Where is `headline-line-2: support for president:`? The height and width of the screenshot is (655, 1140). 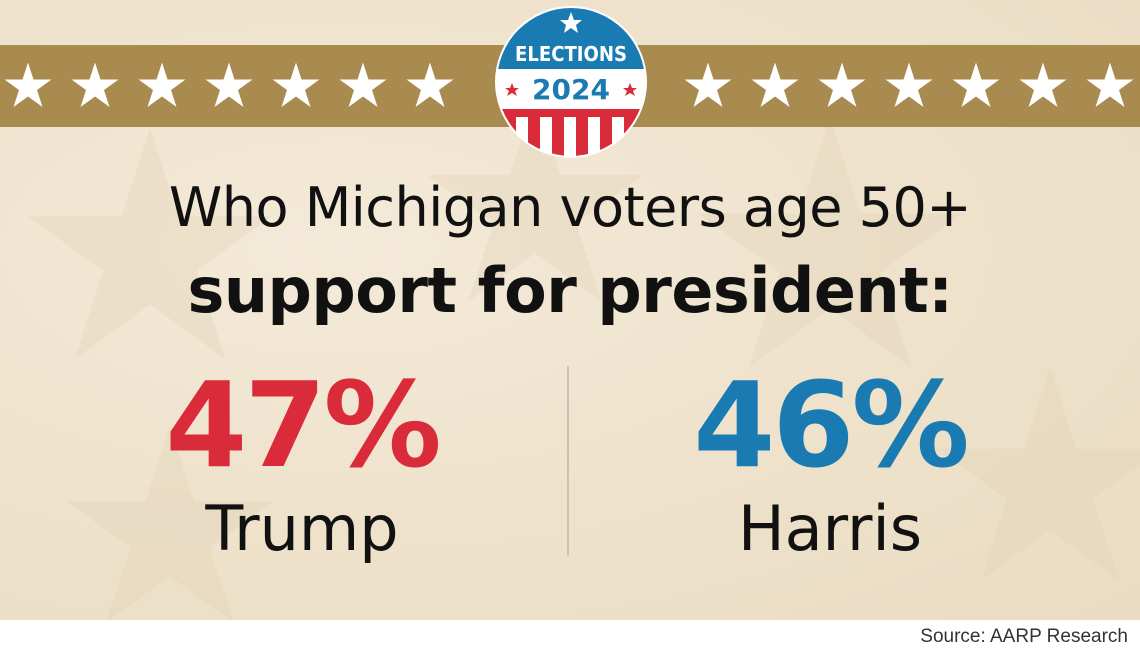 headline-line-2: support for president: is located at coordinates (570, 290).